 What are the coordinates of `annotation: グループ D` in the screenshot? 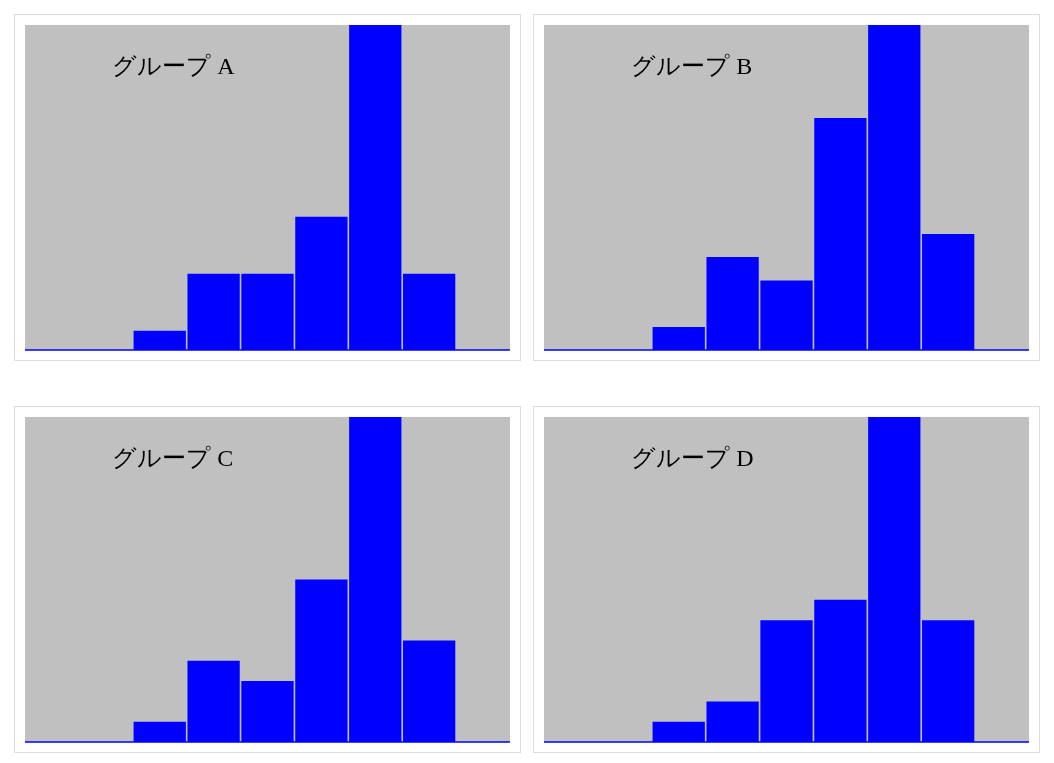 It's located at (692, 457).